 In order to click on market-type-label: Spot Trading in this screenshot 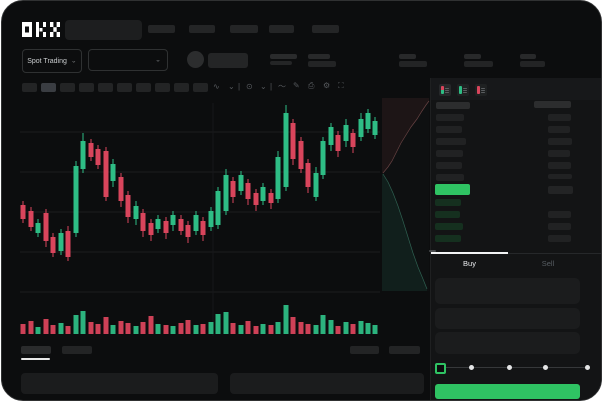, I will do `click(47, 61)`.